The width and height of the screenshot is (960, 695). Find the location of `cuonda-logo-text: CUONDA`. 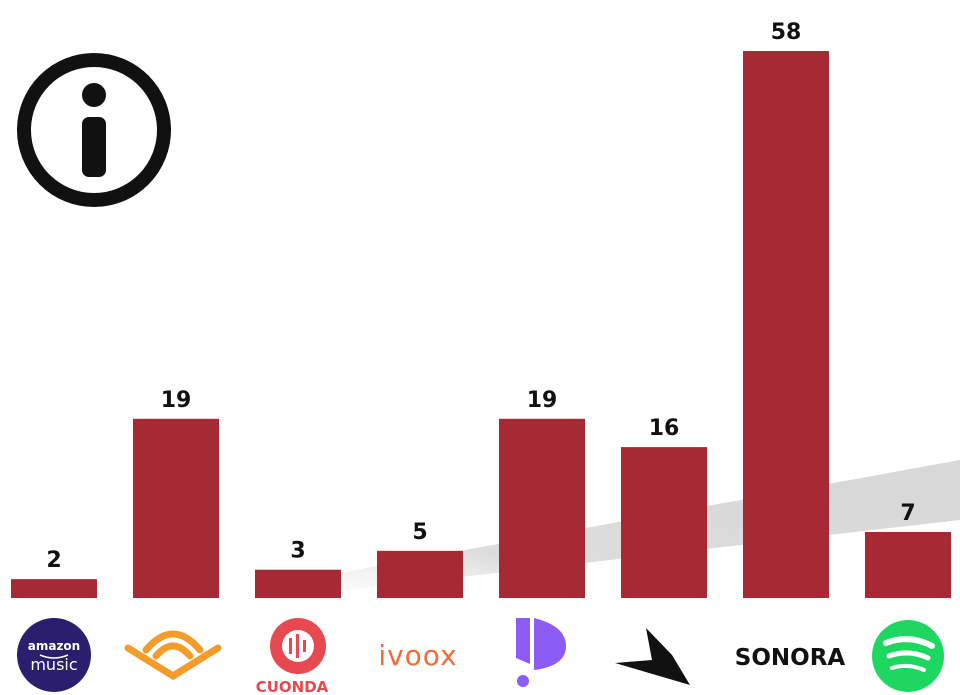

cuonda-logo-text: CUONDA is located at coordinates (292, 686).